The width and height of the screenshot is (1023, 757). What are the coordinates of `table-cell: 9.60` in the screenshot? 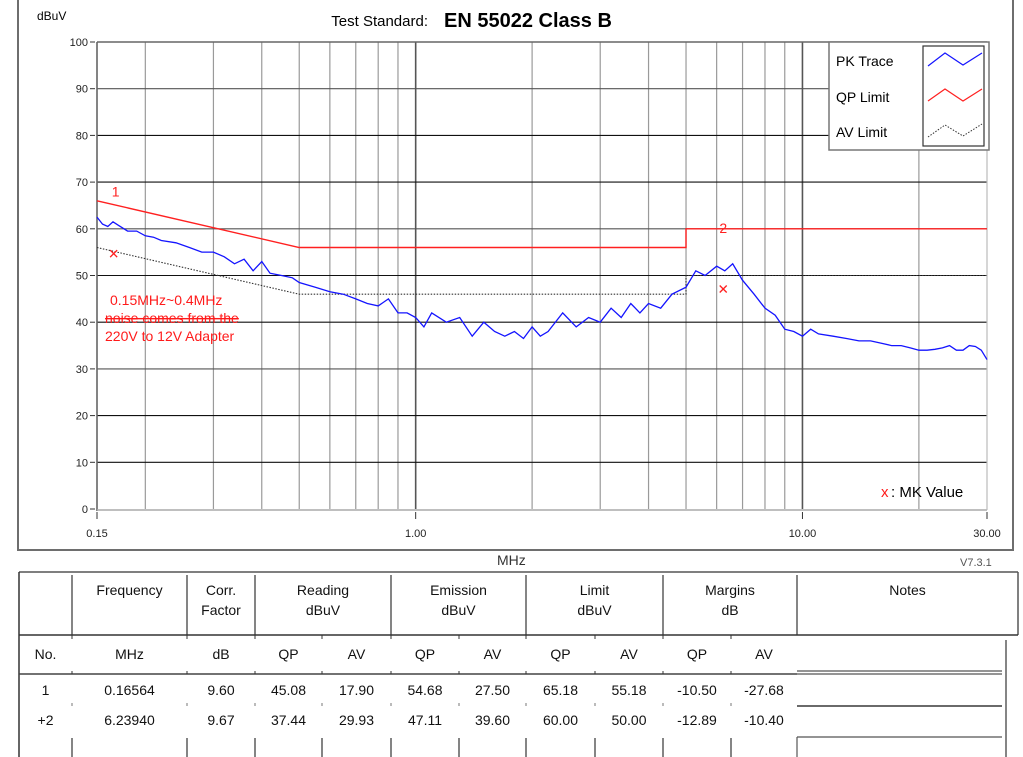 It's located at (220, 690).